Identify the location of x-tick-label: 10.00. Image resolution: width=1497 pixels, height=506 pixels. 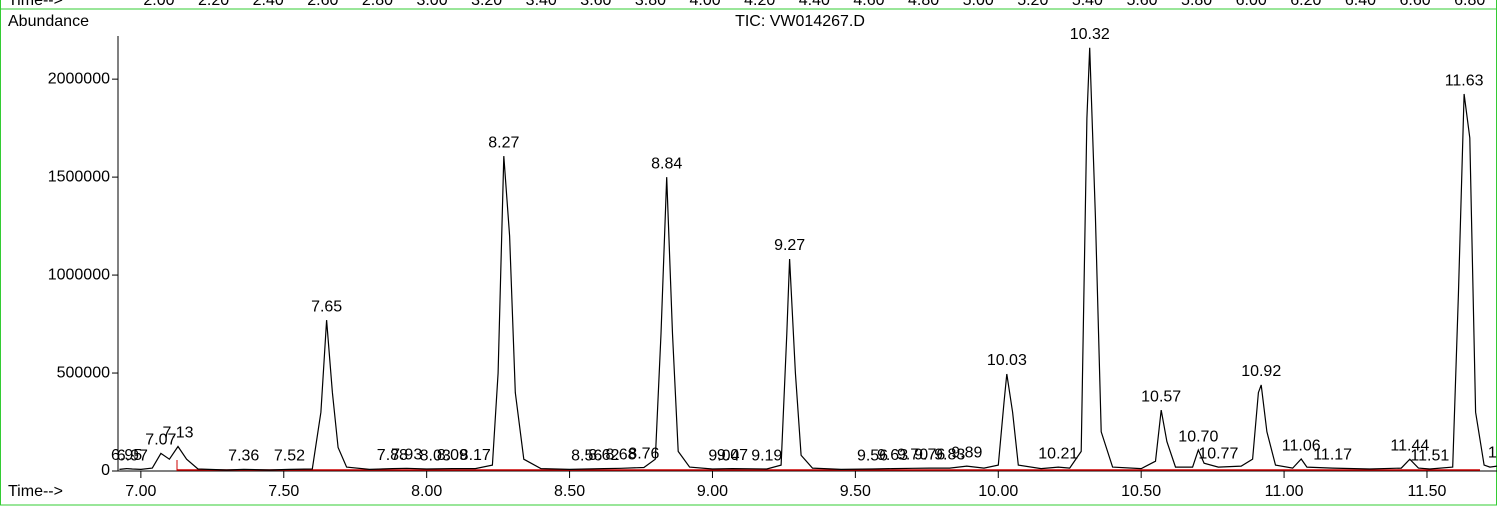
(998, 491).